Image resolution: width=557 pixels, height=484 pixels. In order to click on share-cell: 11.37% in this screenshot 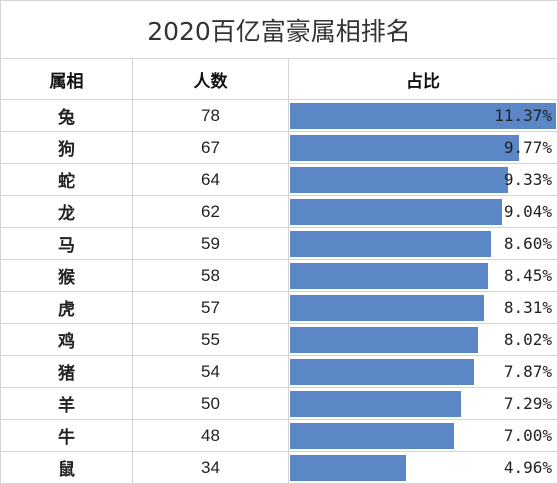, I will do `click(423, 116)`.